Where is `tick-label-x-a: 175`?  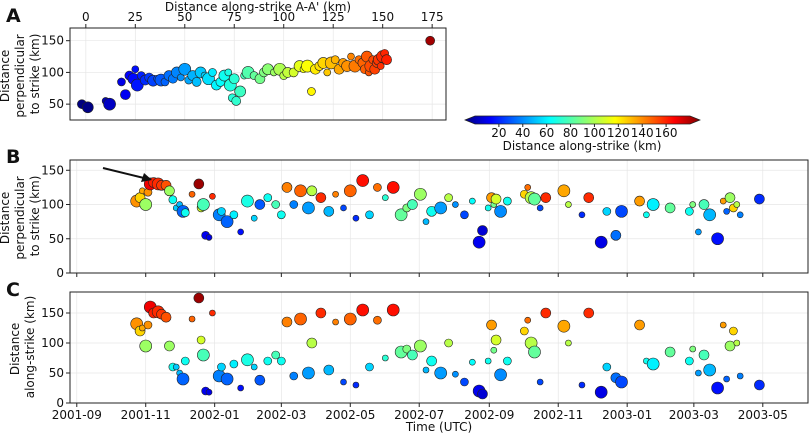 tick-label-x-a: 175 is located at coordinates (432, 17).